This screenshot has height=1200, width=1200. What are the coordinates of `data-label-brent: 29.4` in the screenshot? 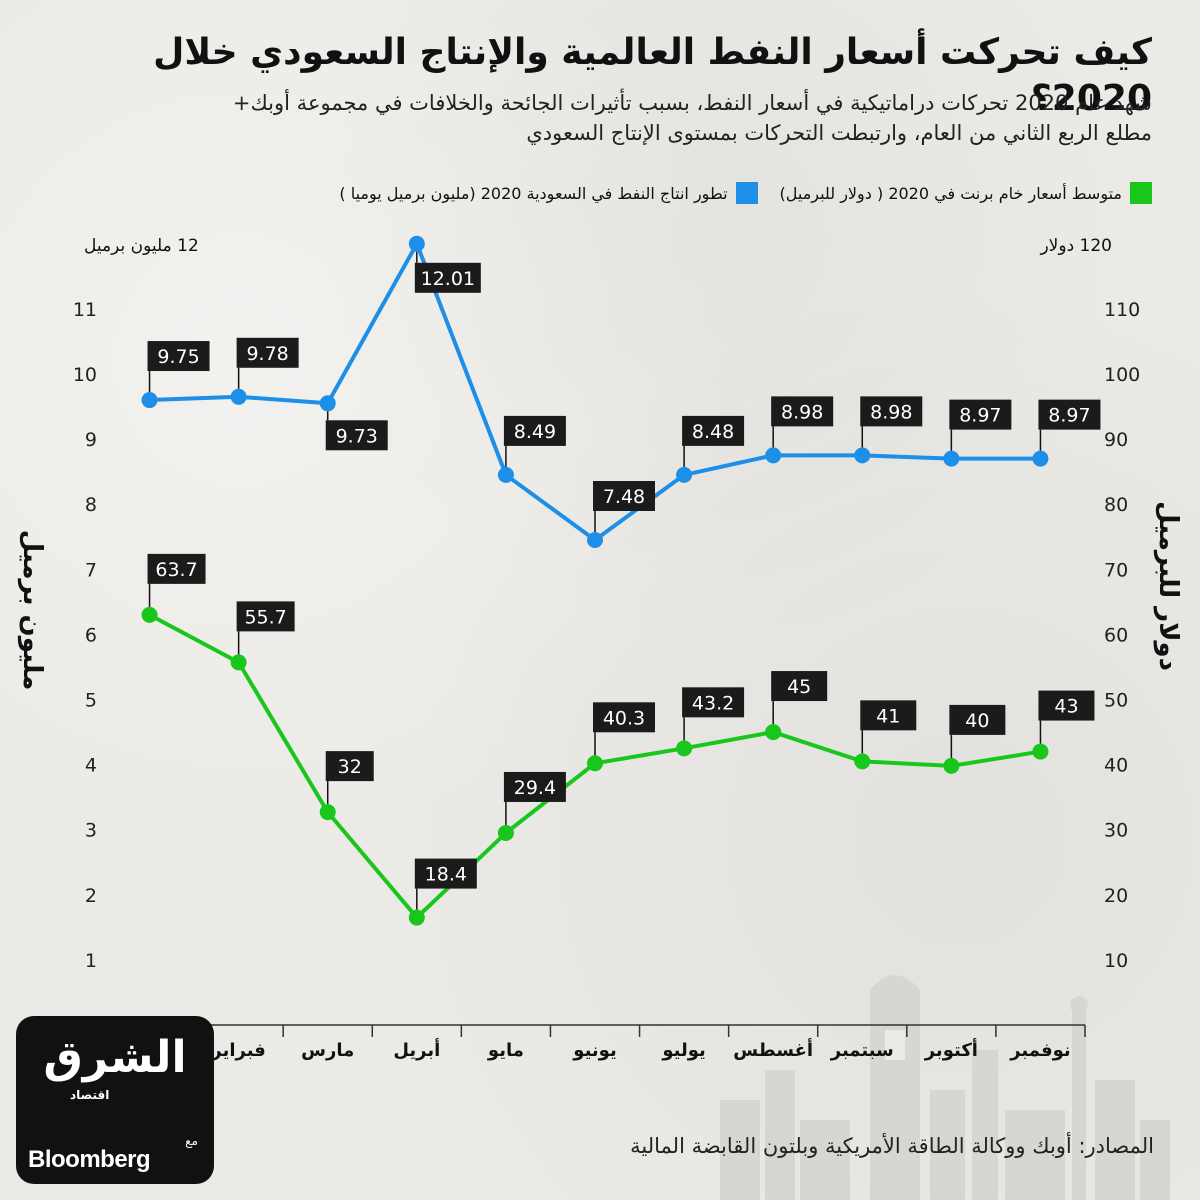 It's located at (535, 788).